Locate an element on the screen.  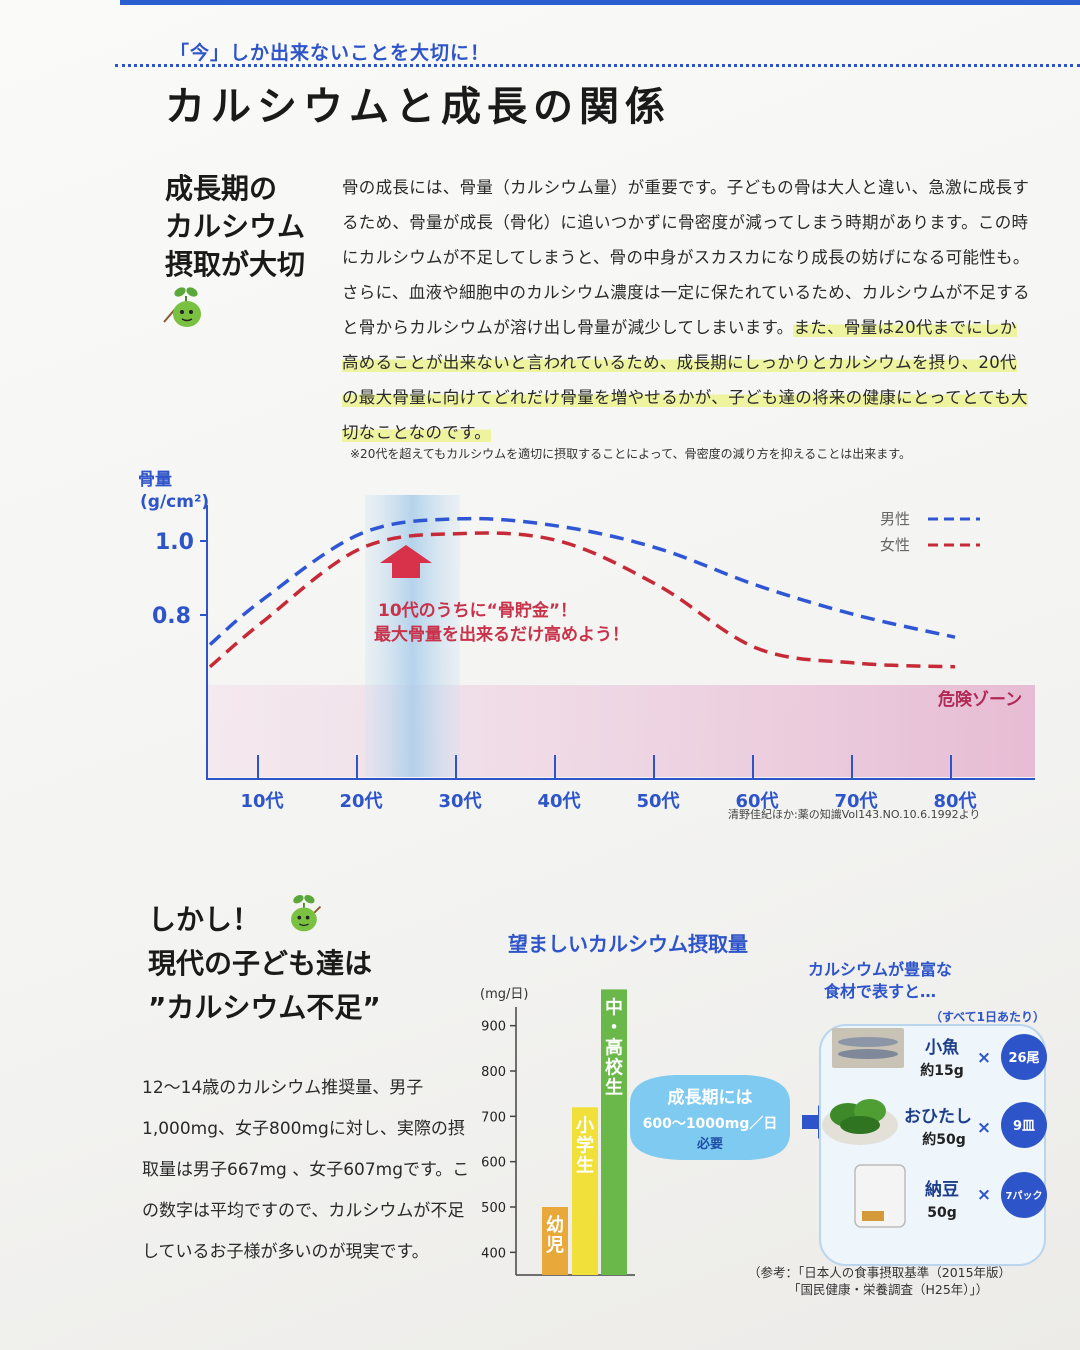
intake-bar-label: 中・高校生 is located at coordinates (614, 1047).